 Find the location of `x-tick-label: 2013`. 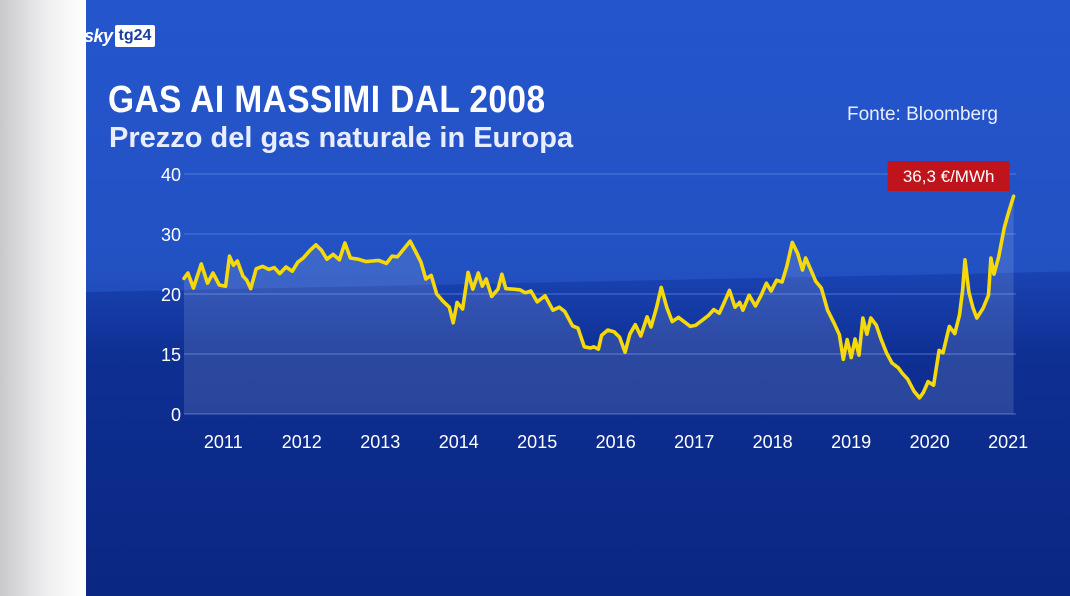

x-tick-label: 2013 is located at coordinates (380, 442).